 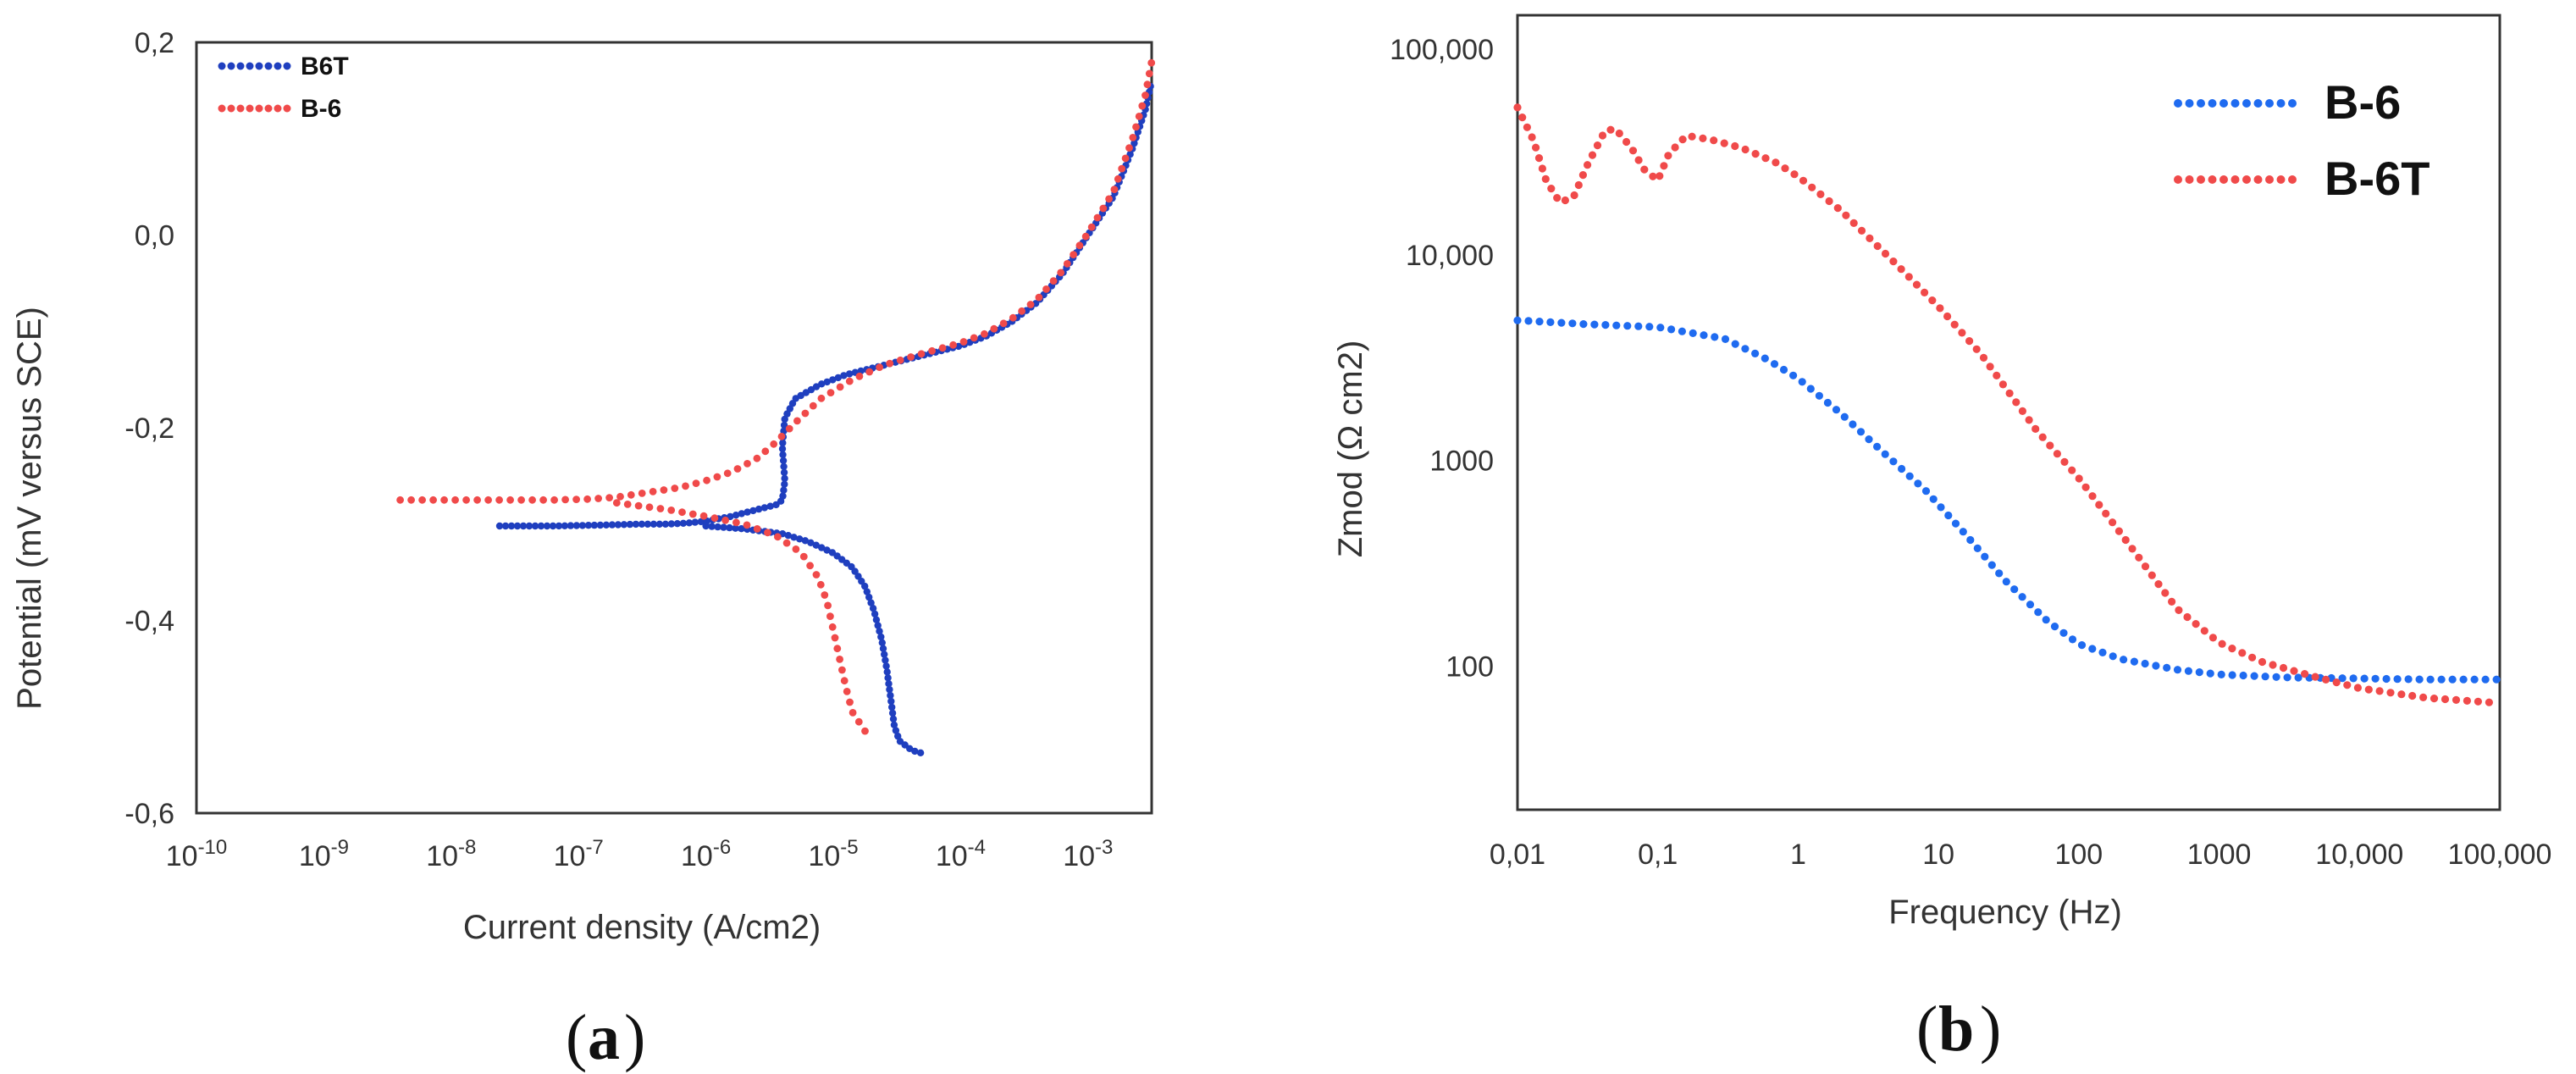 I want to click on panel-a-legend-item: B-6, so click(x=279, y=109).